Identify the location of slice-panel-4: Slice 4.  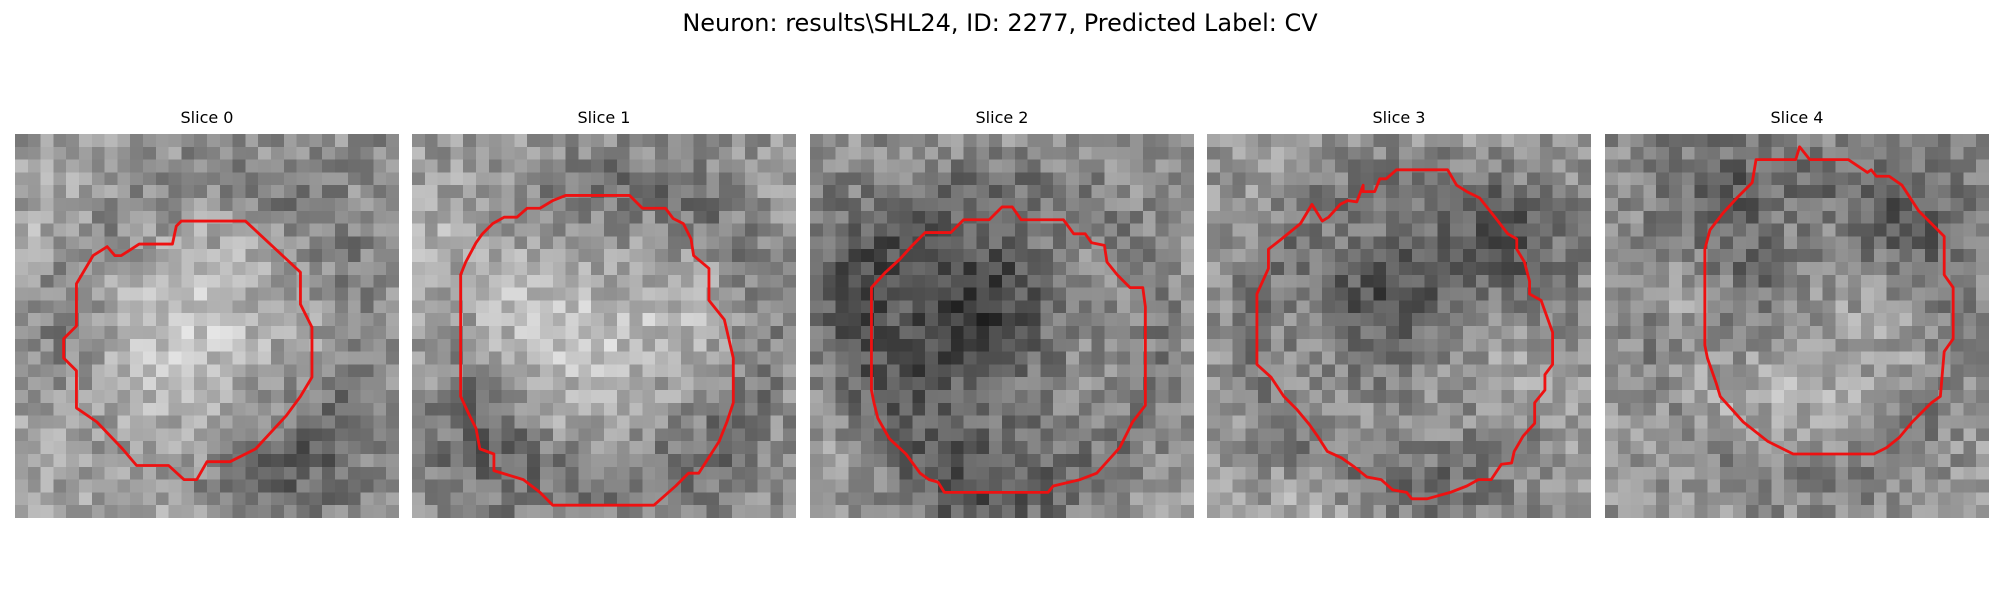
(1797, 313).